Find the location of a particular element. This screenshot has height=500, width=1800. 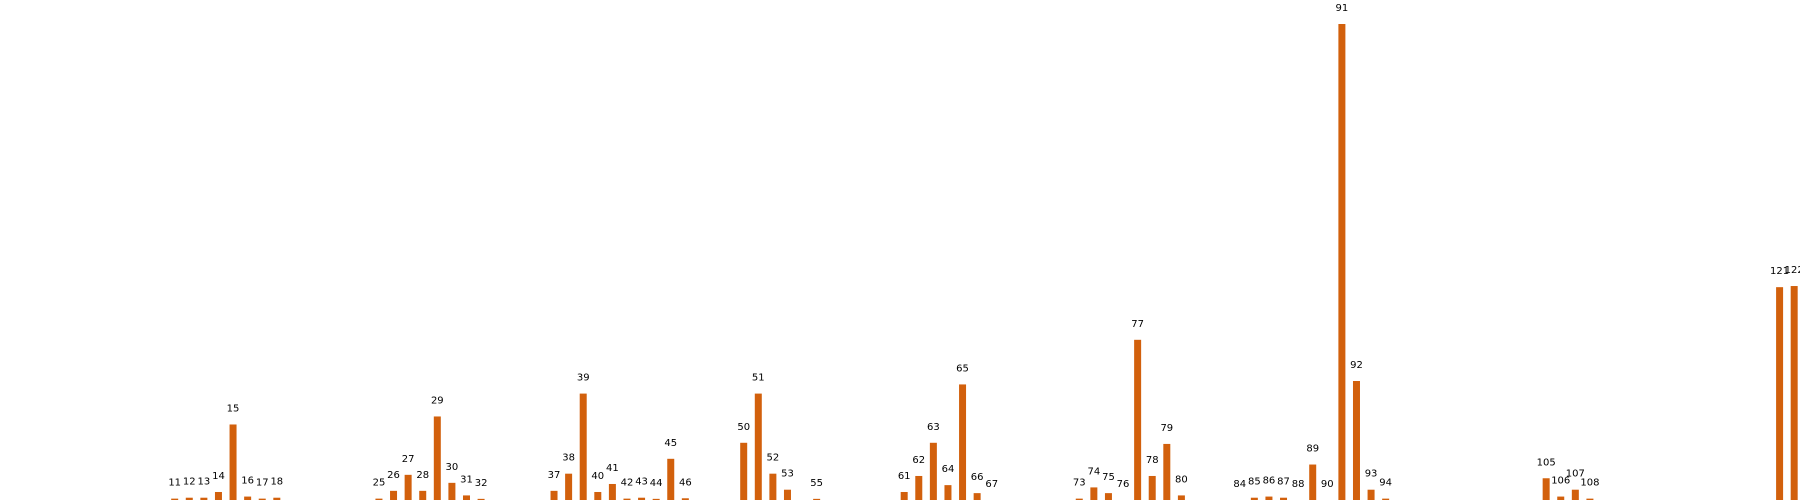

bar-label-15: 15 is located at coordinates (233, 408).